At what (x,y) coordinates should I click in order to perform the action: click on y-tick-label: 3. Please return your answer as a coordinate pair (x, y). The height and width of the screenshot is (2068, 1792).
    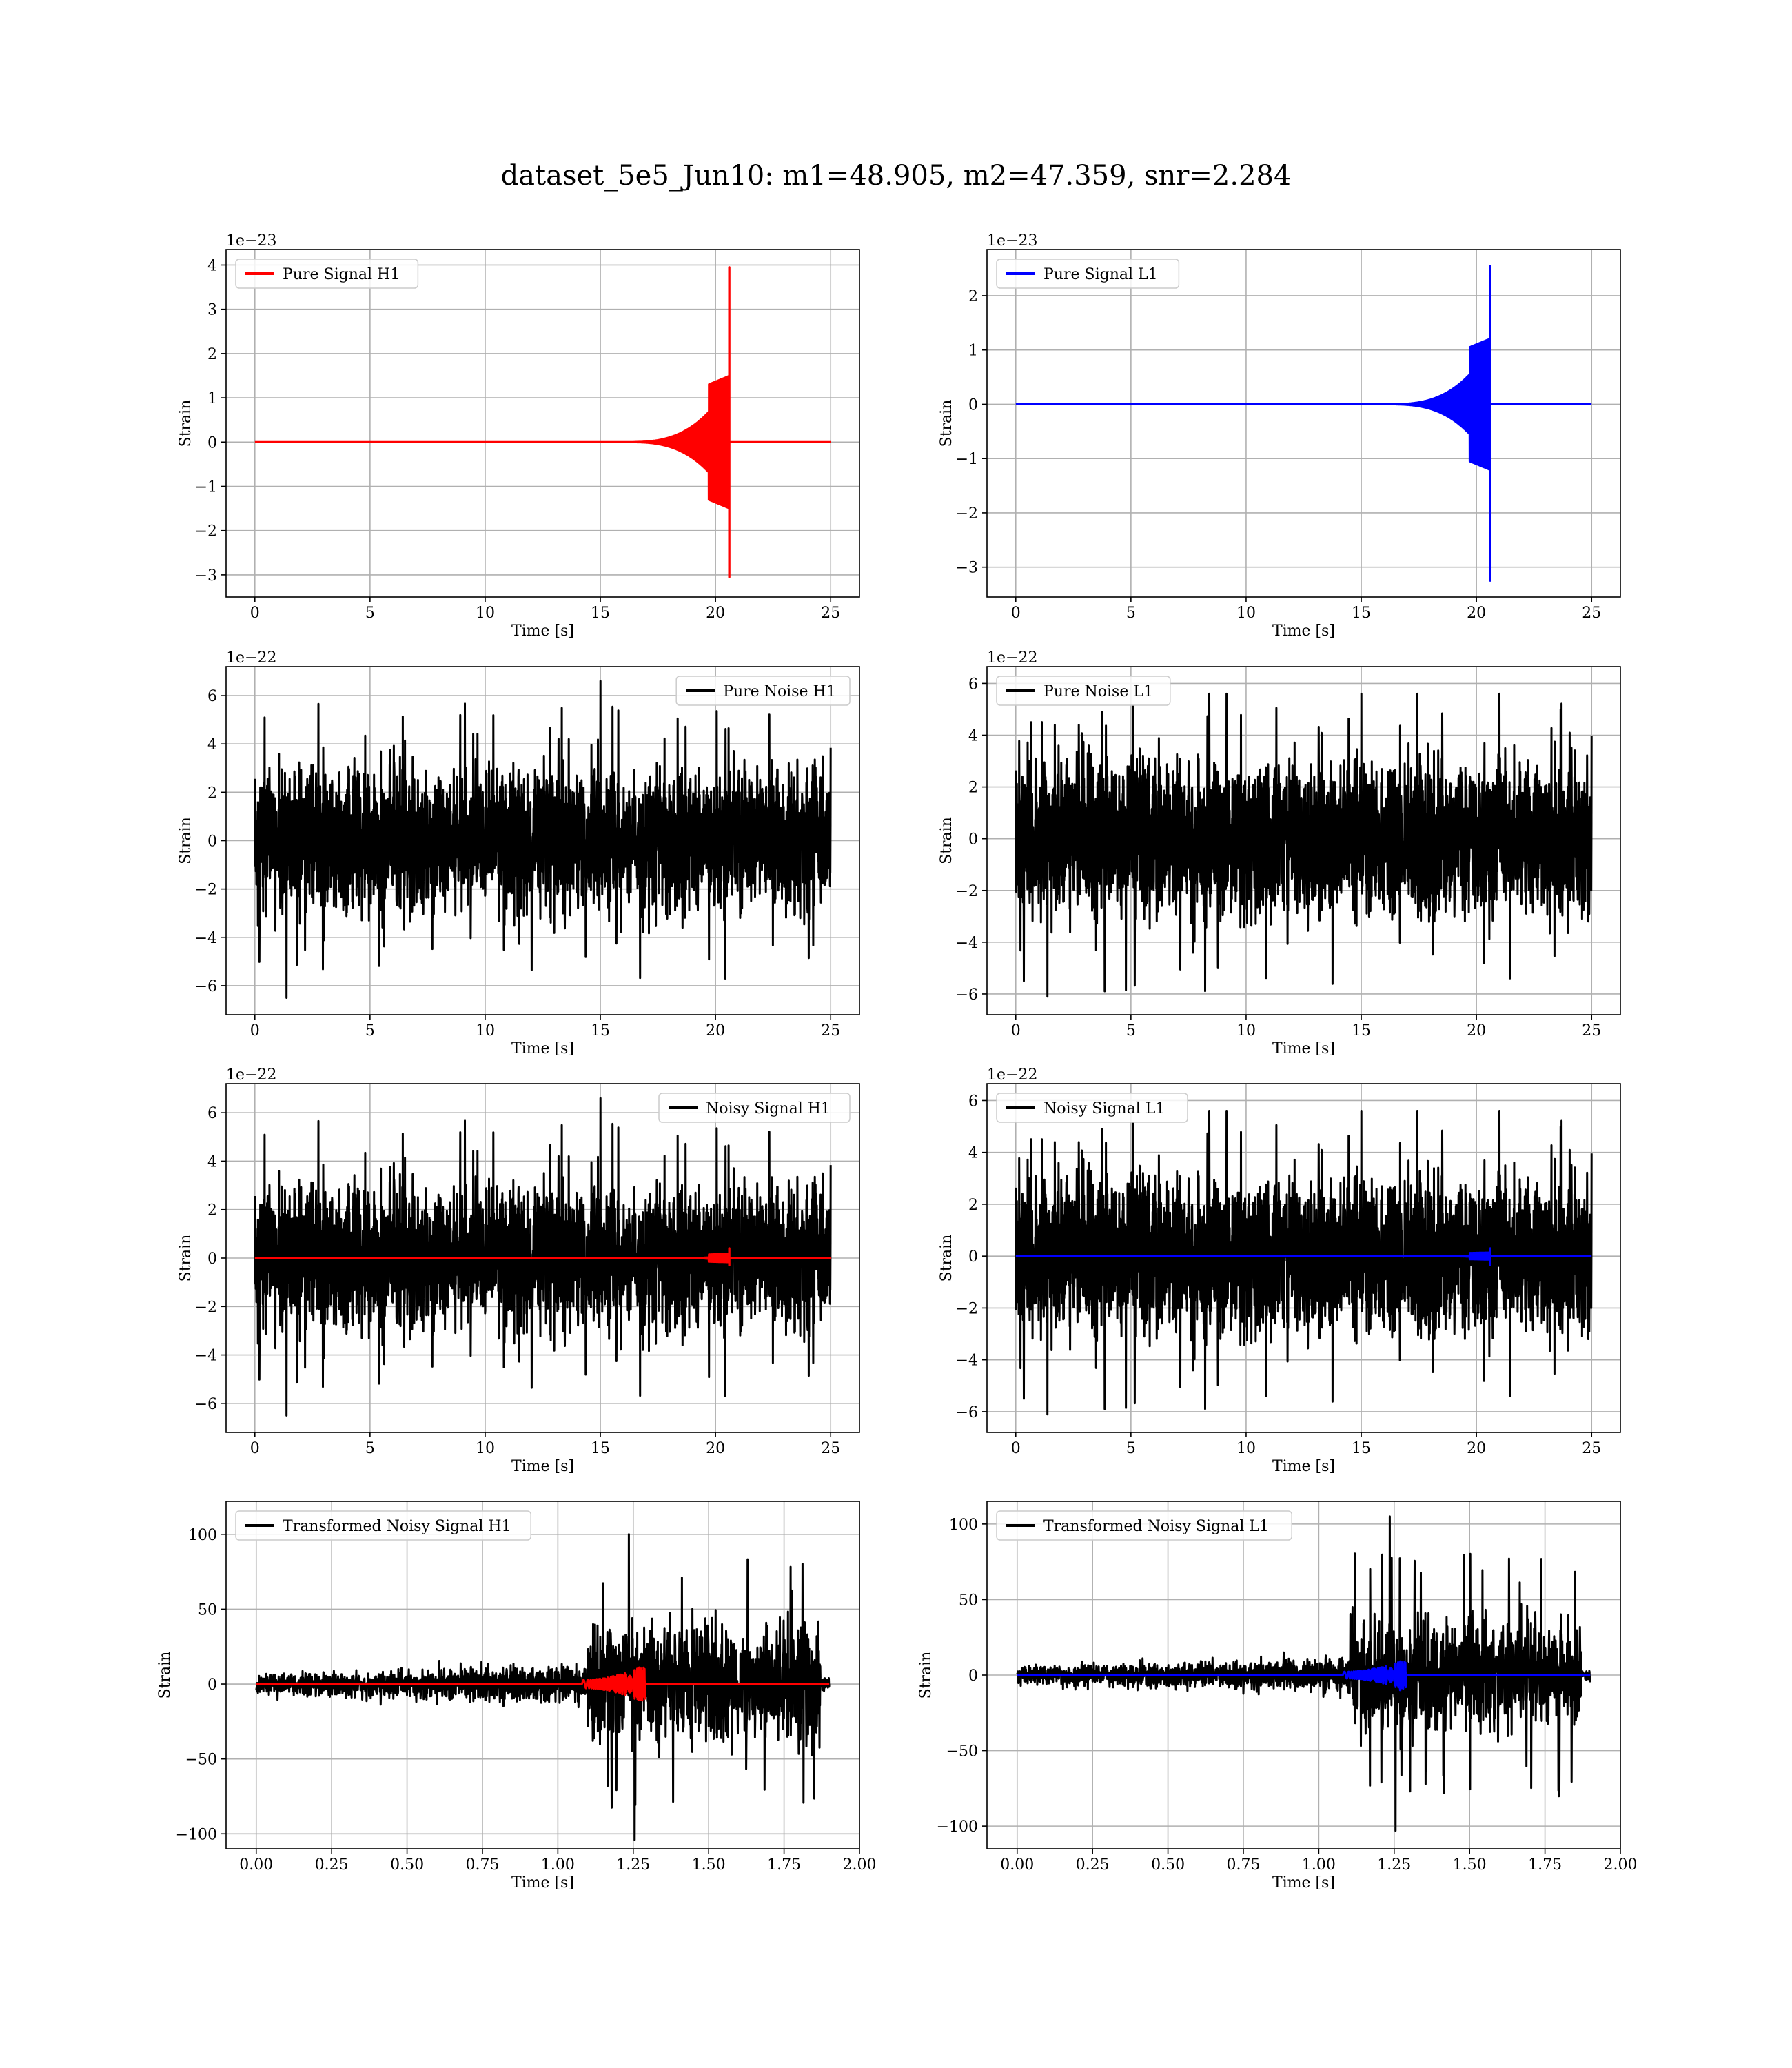
    Looking at the image, I should click on (212, 310).